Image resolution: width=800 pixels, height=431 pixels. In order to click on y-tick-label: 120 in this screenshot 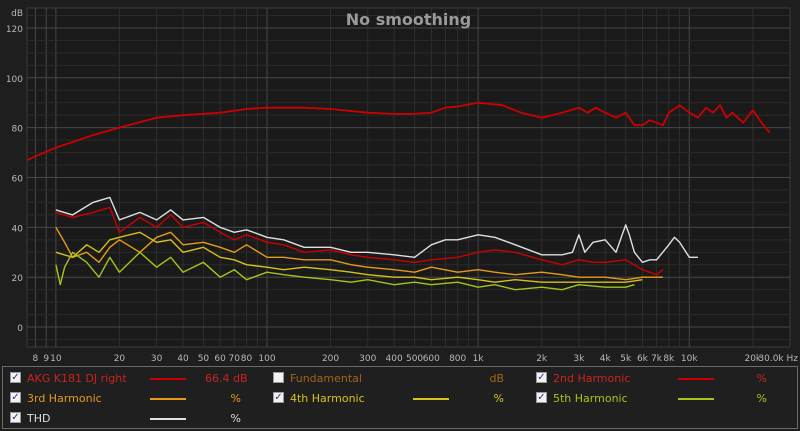, I will do `click(14, 30)`.